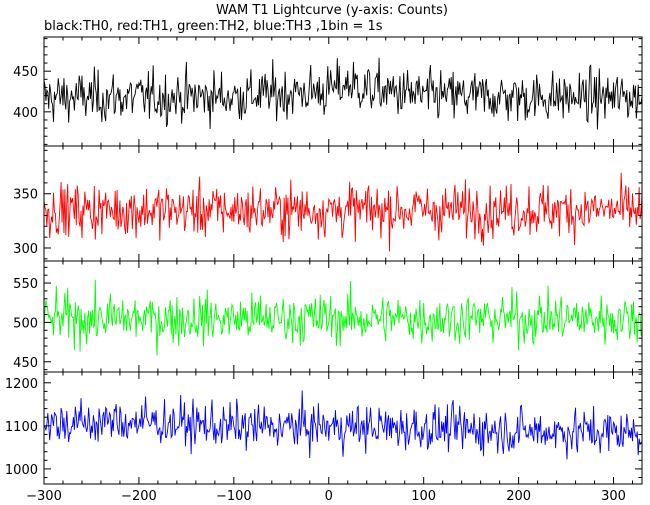 This screenshot has width=650, height=505. I want to click on x-axis: −300 −200 −100 0 100 200 300, so click(326, 496).